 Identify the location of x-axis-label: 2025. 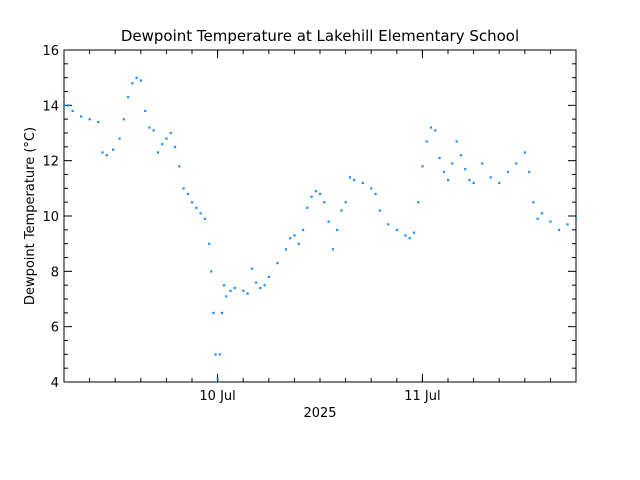
(319, 413).